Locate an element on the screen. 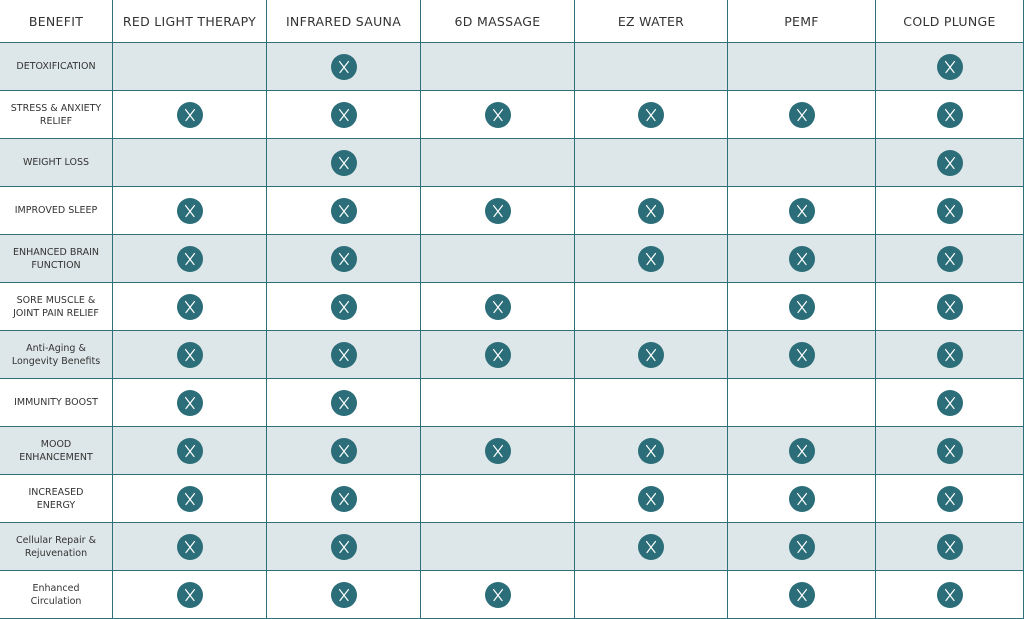 The image size is (1024, 619). row-label-cell: DETOXIFICATION is located at coordinates (56, 67).